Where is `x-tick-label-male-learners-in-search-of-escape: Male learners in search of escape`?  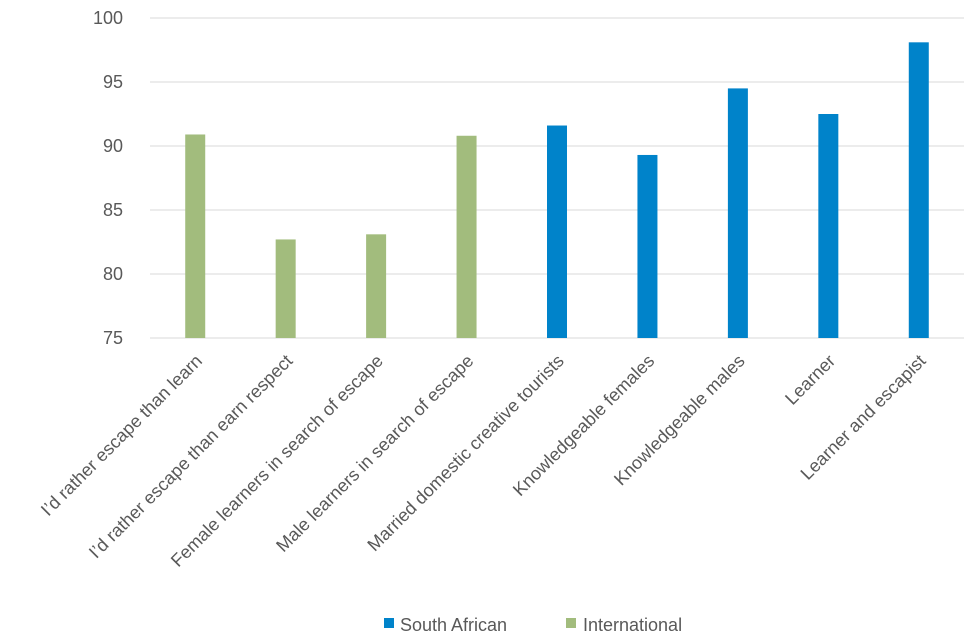
x-tick-label-male-learners-in-search-of-escape: Male learners in search of escape is located at coordinates (374, 453).